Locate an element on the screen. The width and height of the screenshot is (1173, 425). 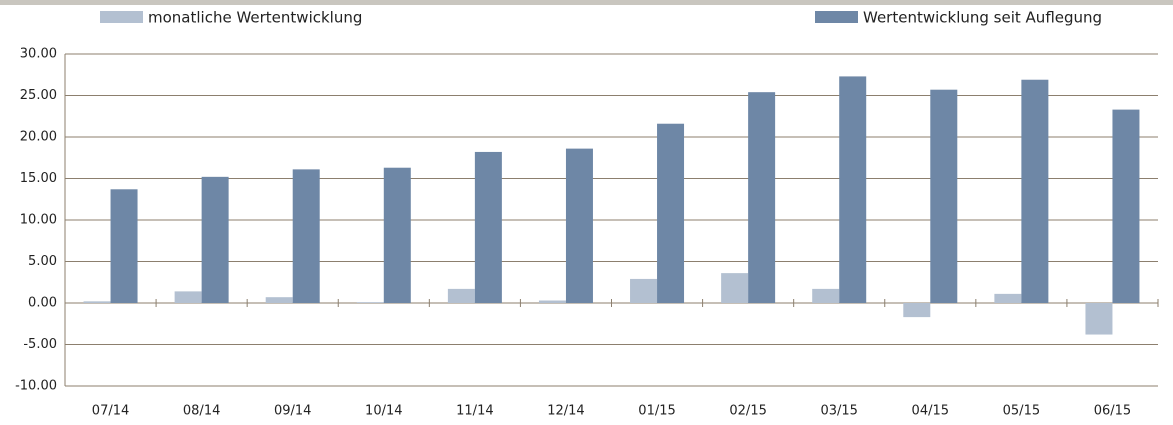
header-strip is located at coordinates (586, 2).